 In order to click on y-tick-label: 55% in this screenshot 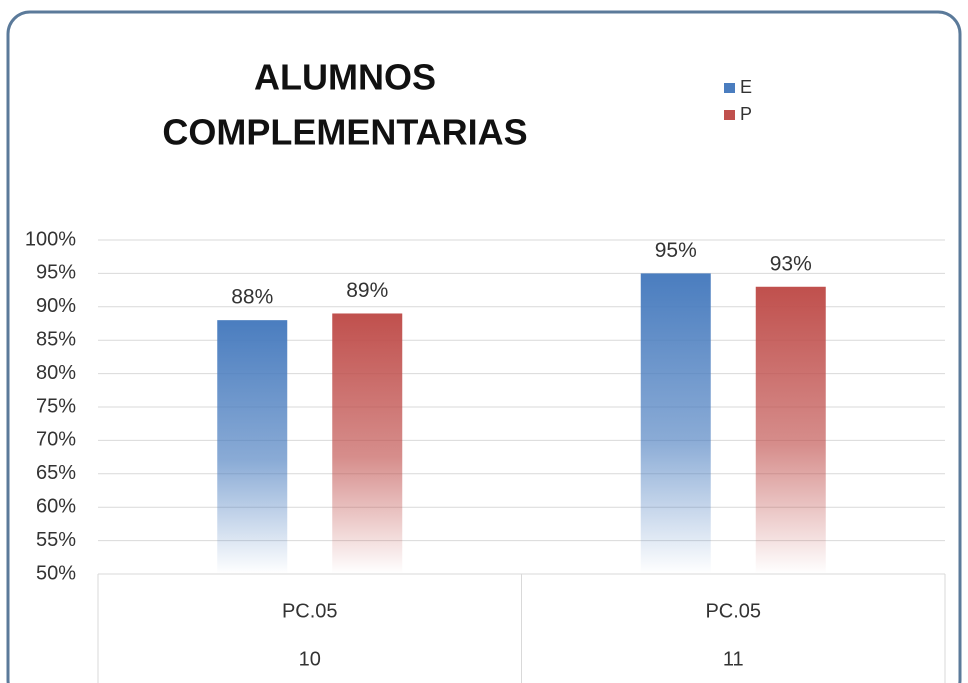, I will do `click(56, 540)`.